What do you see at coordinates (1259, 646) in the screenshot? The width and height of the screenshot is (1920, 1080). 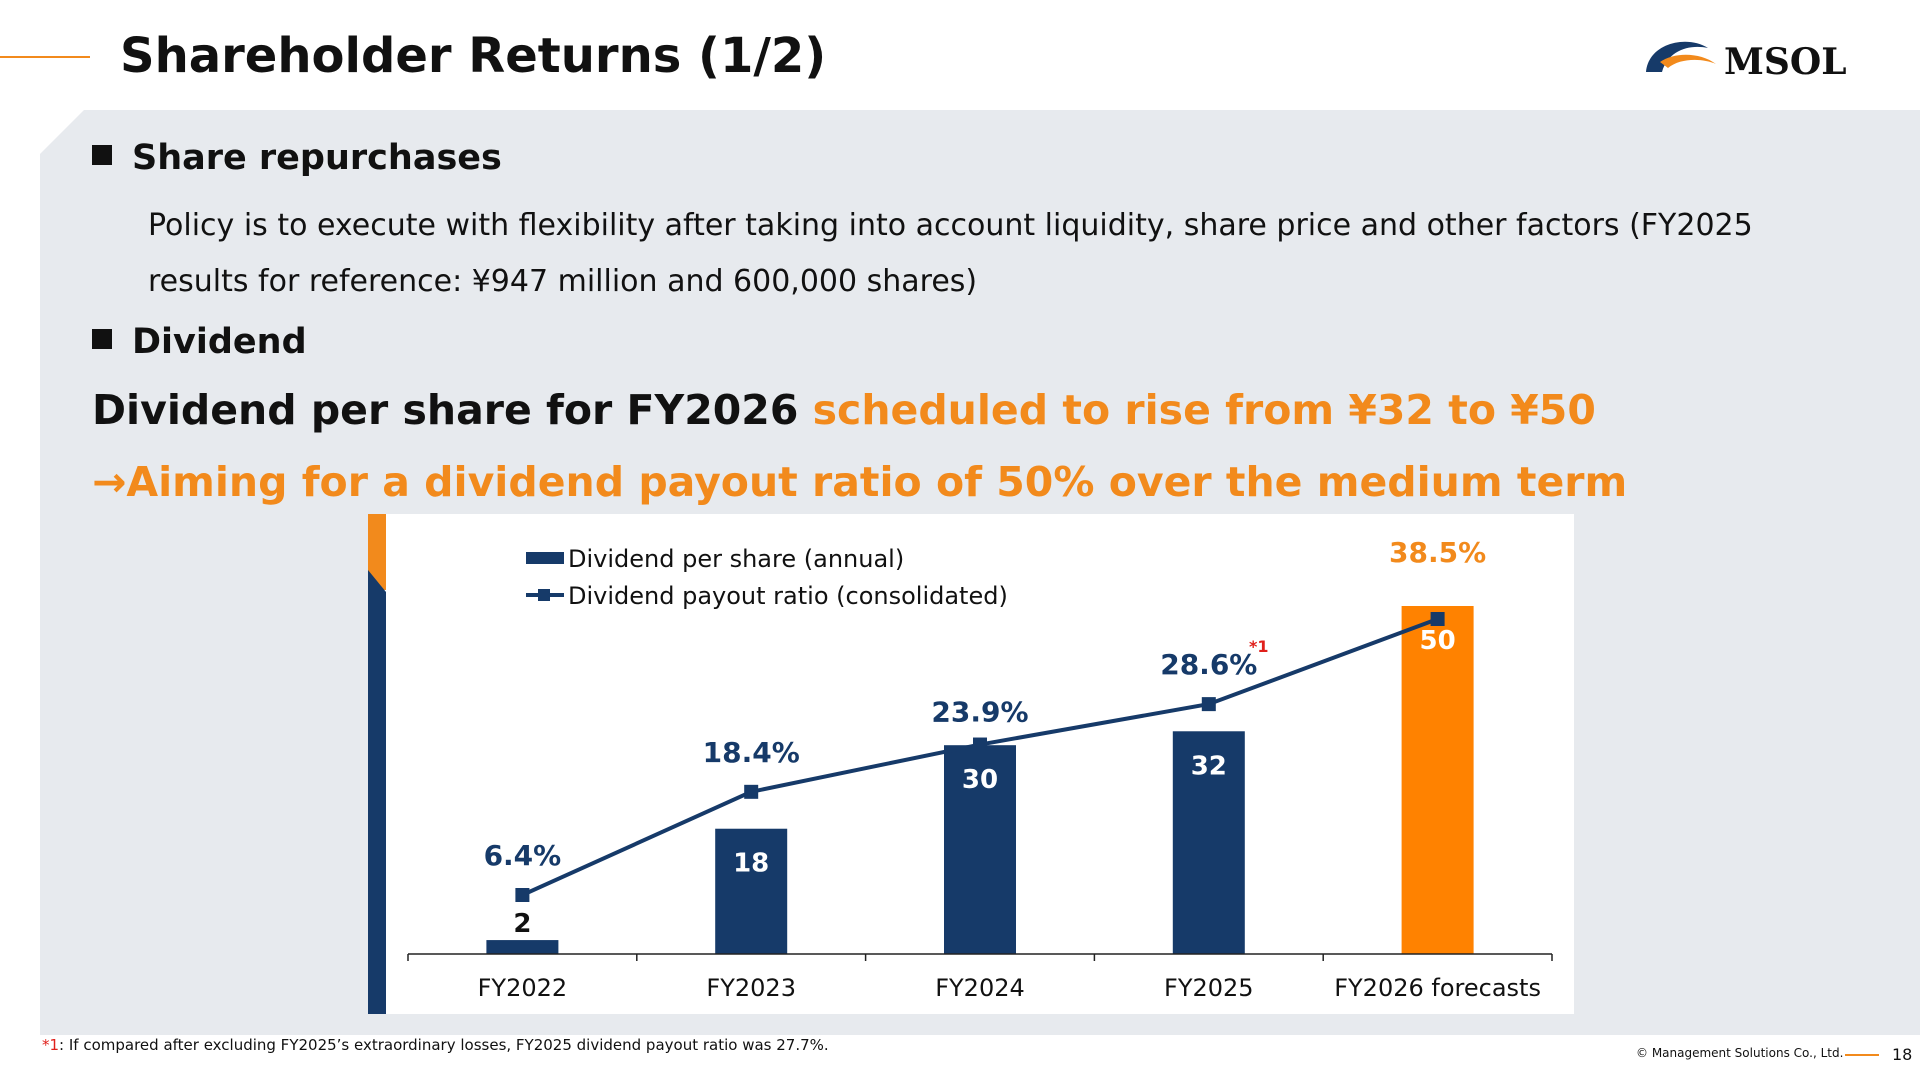 I see `annotation-mark: *1` at bounding box center [1259, 646].